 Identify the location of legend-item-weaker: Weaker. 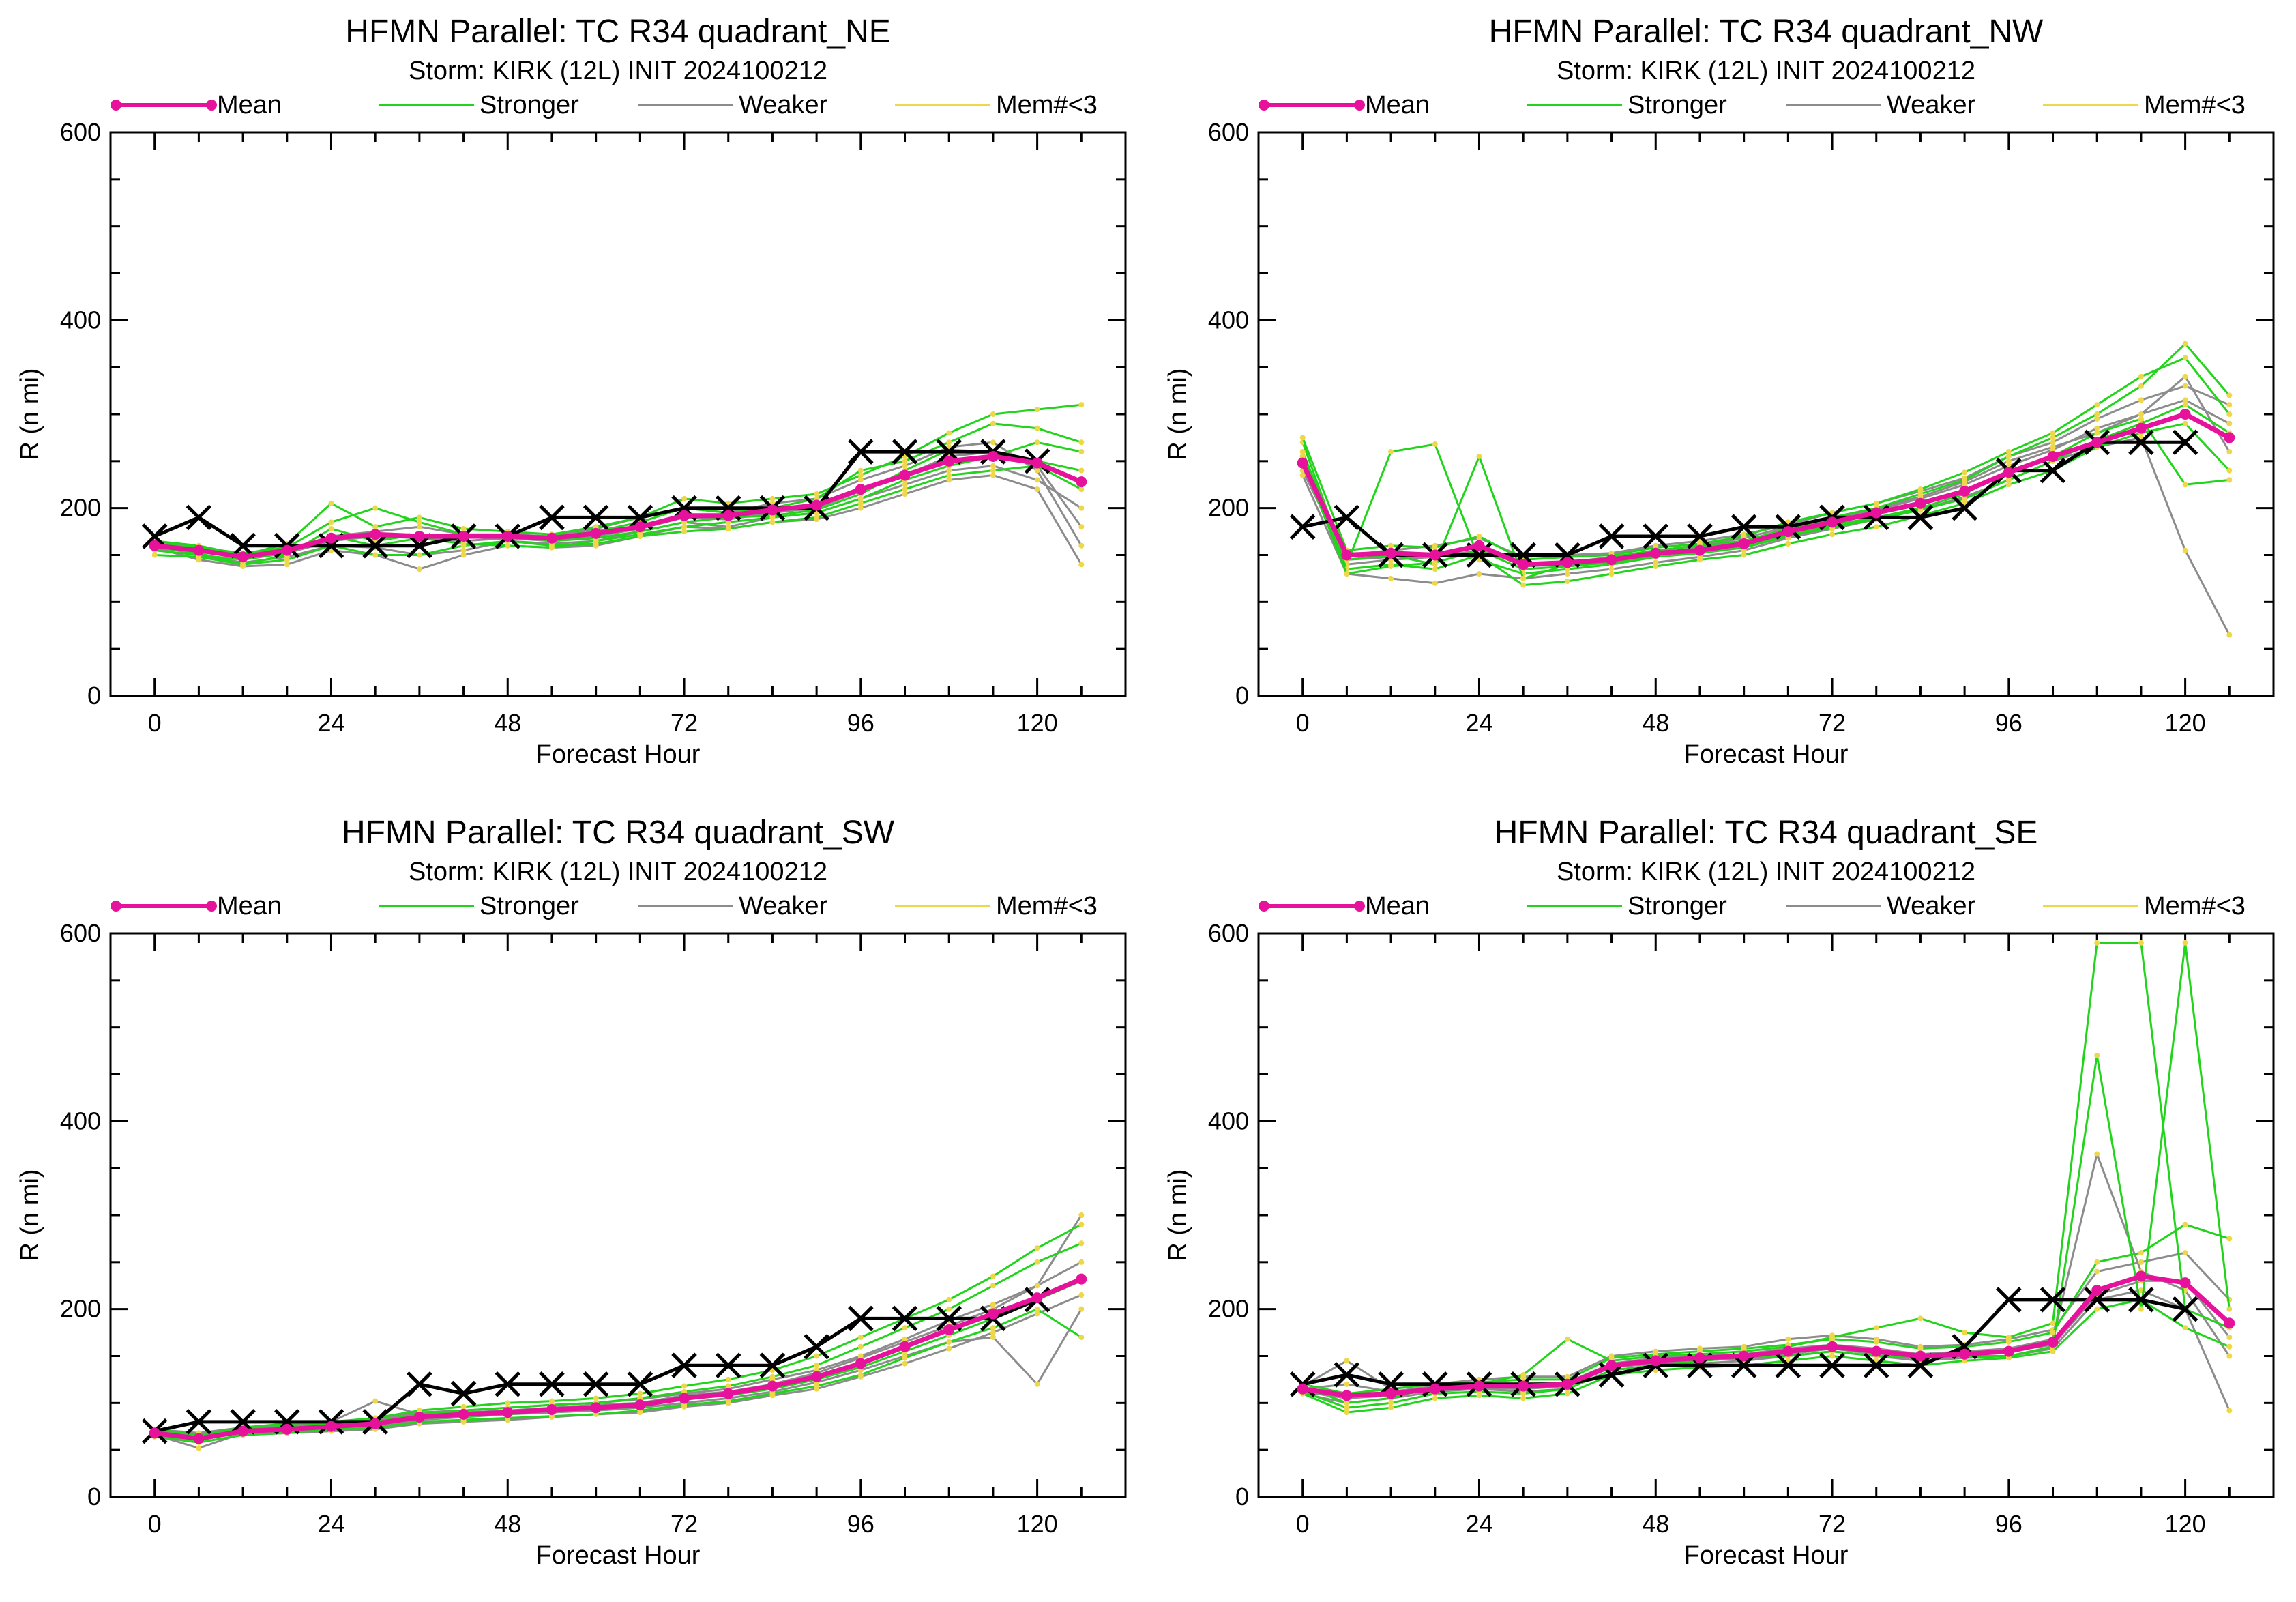
(1881, 105).